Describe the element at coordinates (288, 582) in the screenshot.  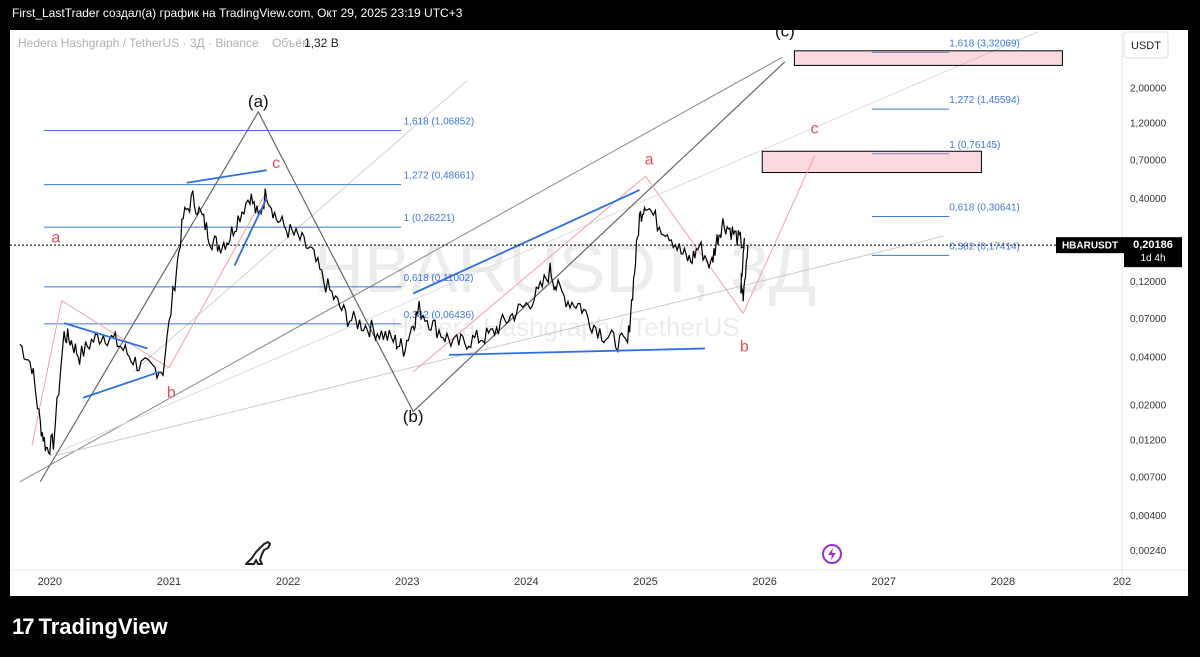
I see `x-tick-label: 2022` at that location.